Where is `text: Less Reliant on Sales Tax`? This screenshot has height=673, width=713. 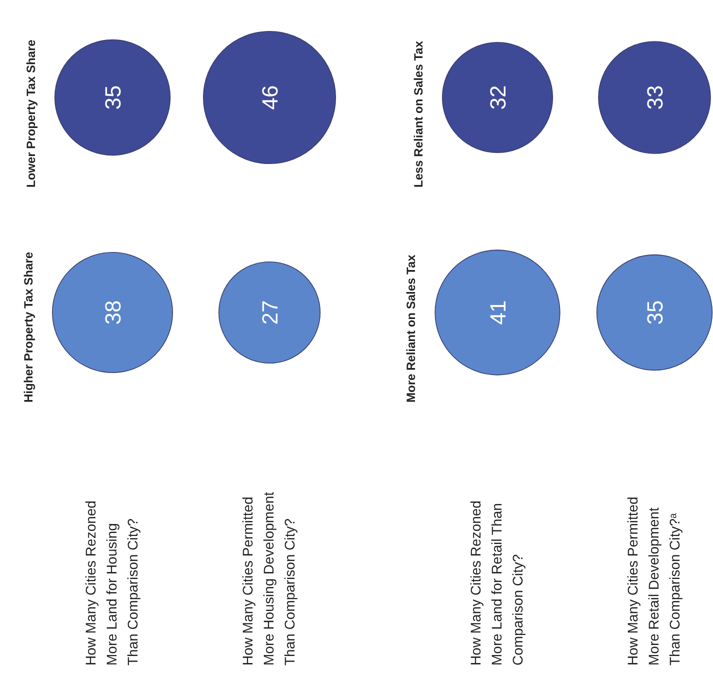 text: Less Reliant on Sales Tax is located at coordinates (418, 114).